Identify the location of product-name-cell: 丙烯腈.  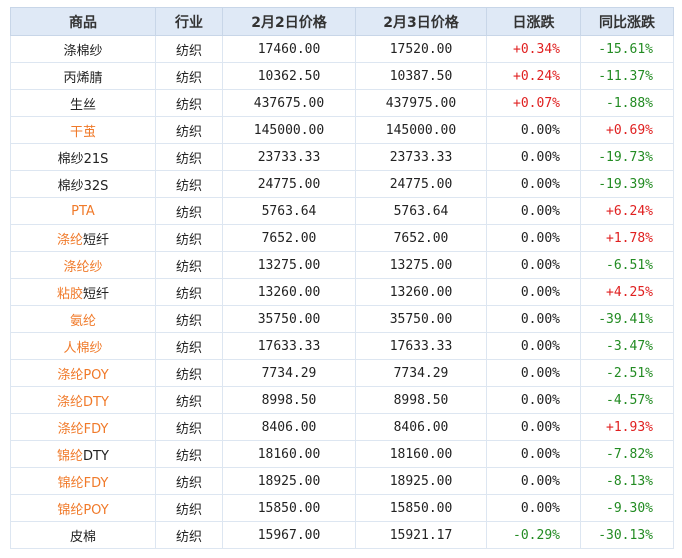
(83, 76).